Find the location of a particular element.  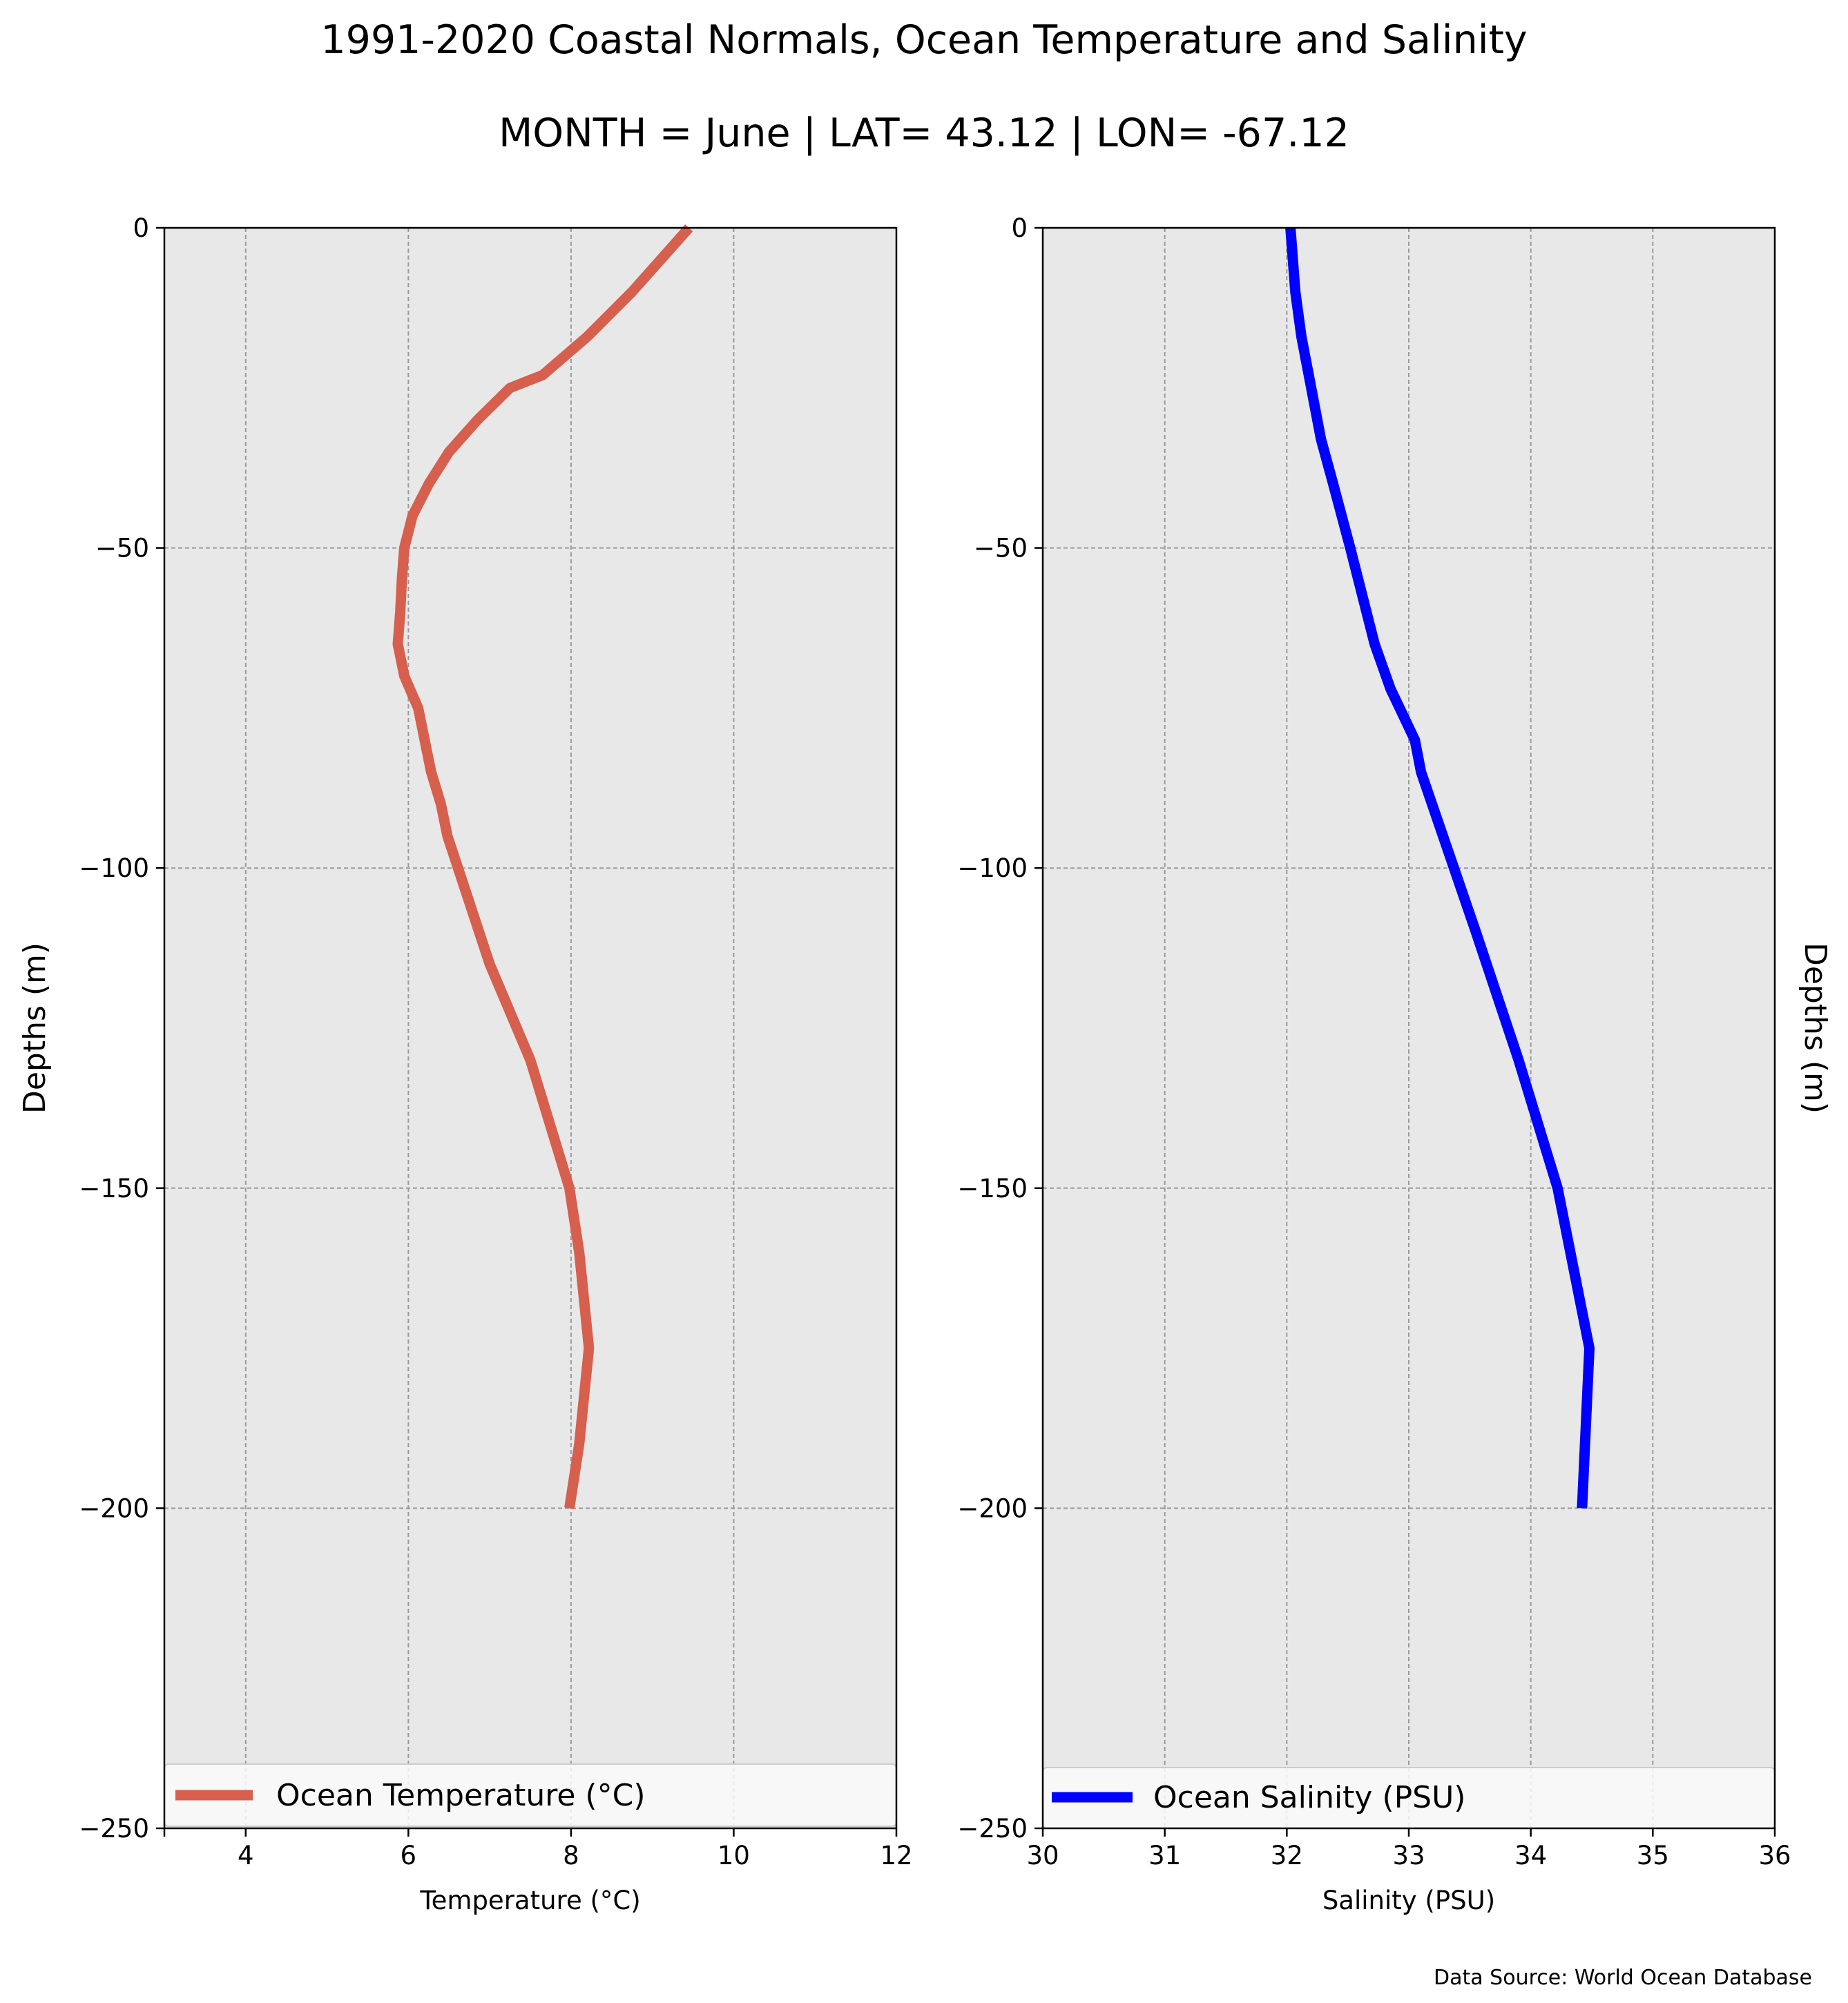

salinity-y-tick-label: −250 is located at coordinates (992, 1829).